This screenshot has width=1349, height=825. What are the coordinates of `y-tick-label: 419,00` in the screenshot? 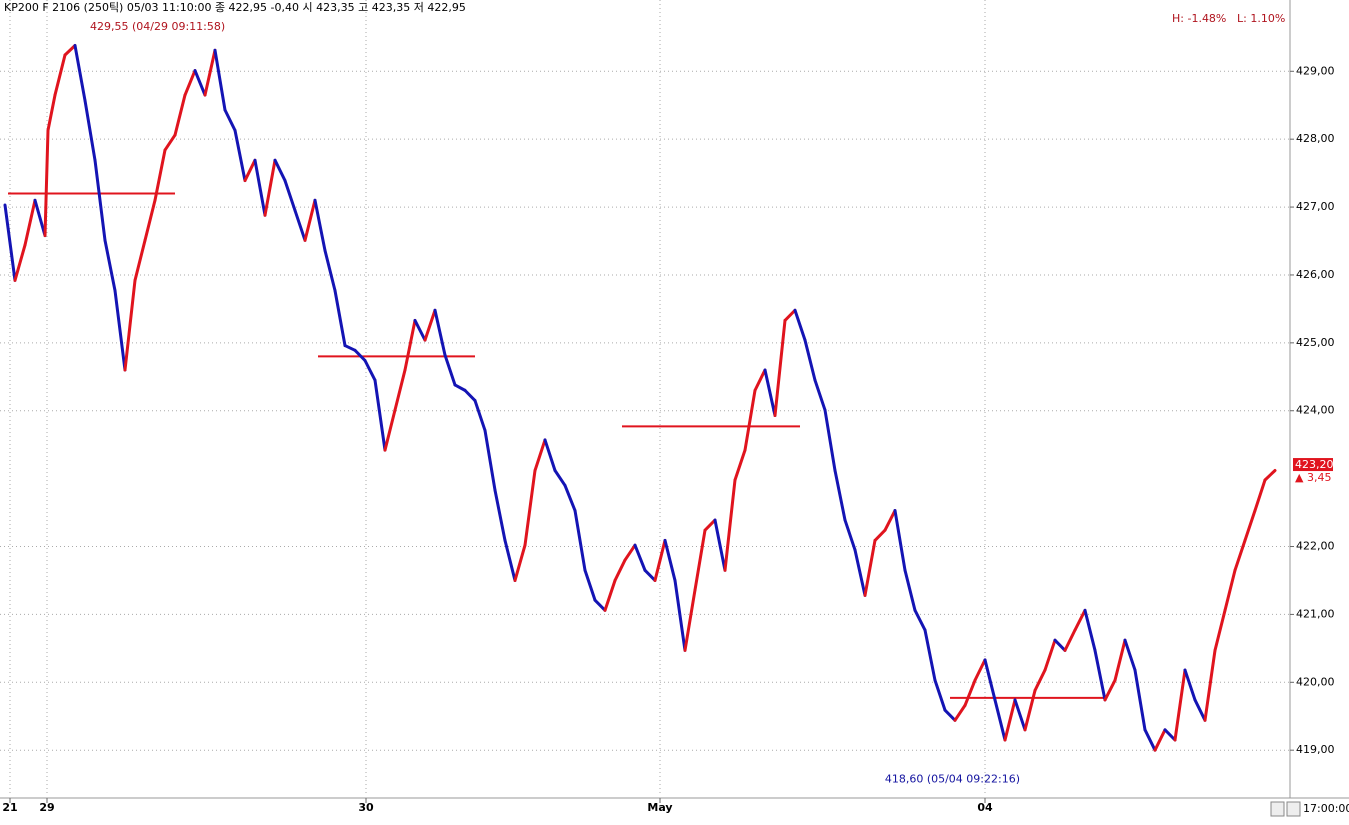 It's located at (1315, 749).